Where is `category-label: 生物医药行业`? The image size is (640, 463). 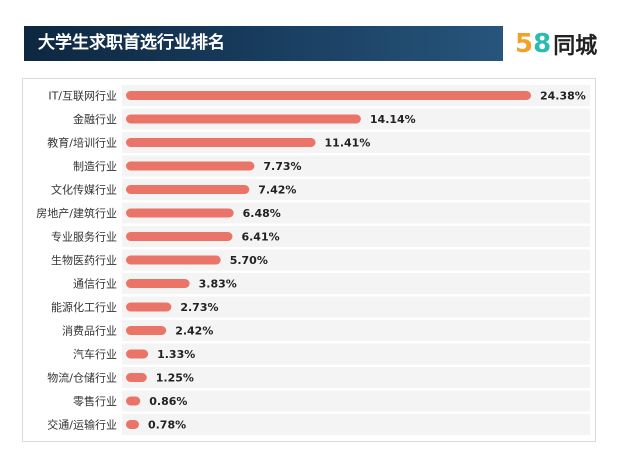 category-label: 生物医药行业 is located at coordinates (84, 260).